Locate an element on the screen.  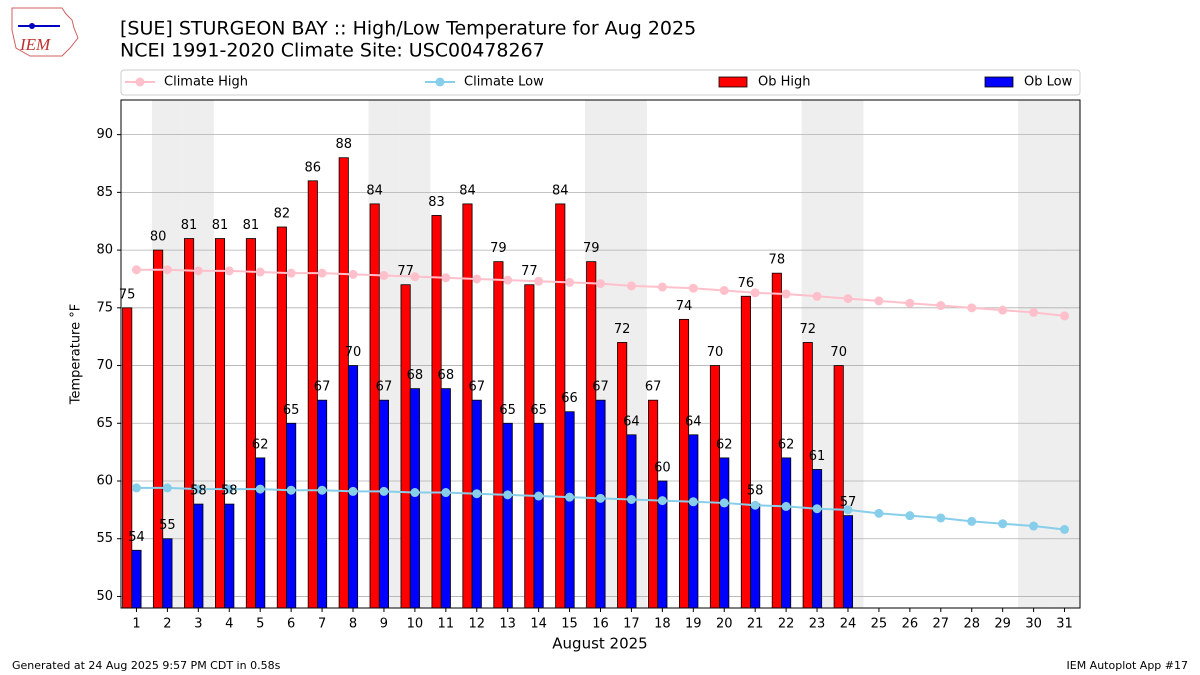
data-label: 70 is located at coordinates (838, 352).